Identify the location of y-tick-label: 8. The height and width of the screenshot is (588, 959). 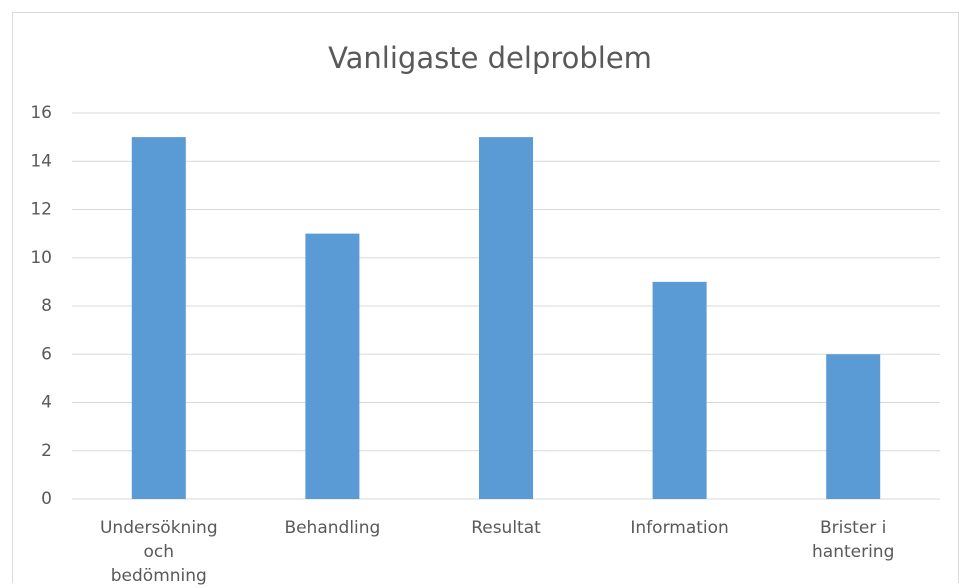
(46, 306).